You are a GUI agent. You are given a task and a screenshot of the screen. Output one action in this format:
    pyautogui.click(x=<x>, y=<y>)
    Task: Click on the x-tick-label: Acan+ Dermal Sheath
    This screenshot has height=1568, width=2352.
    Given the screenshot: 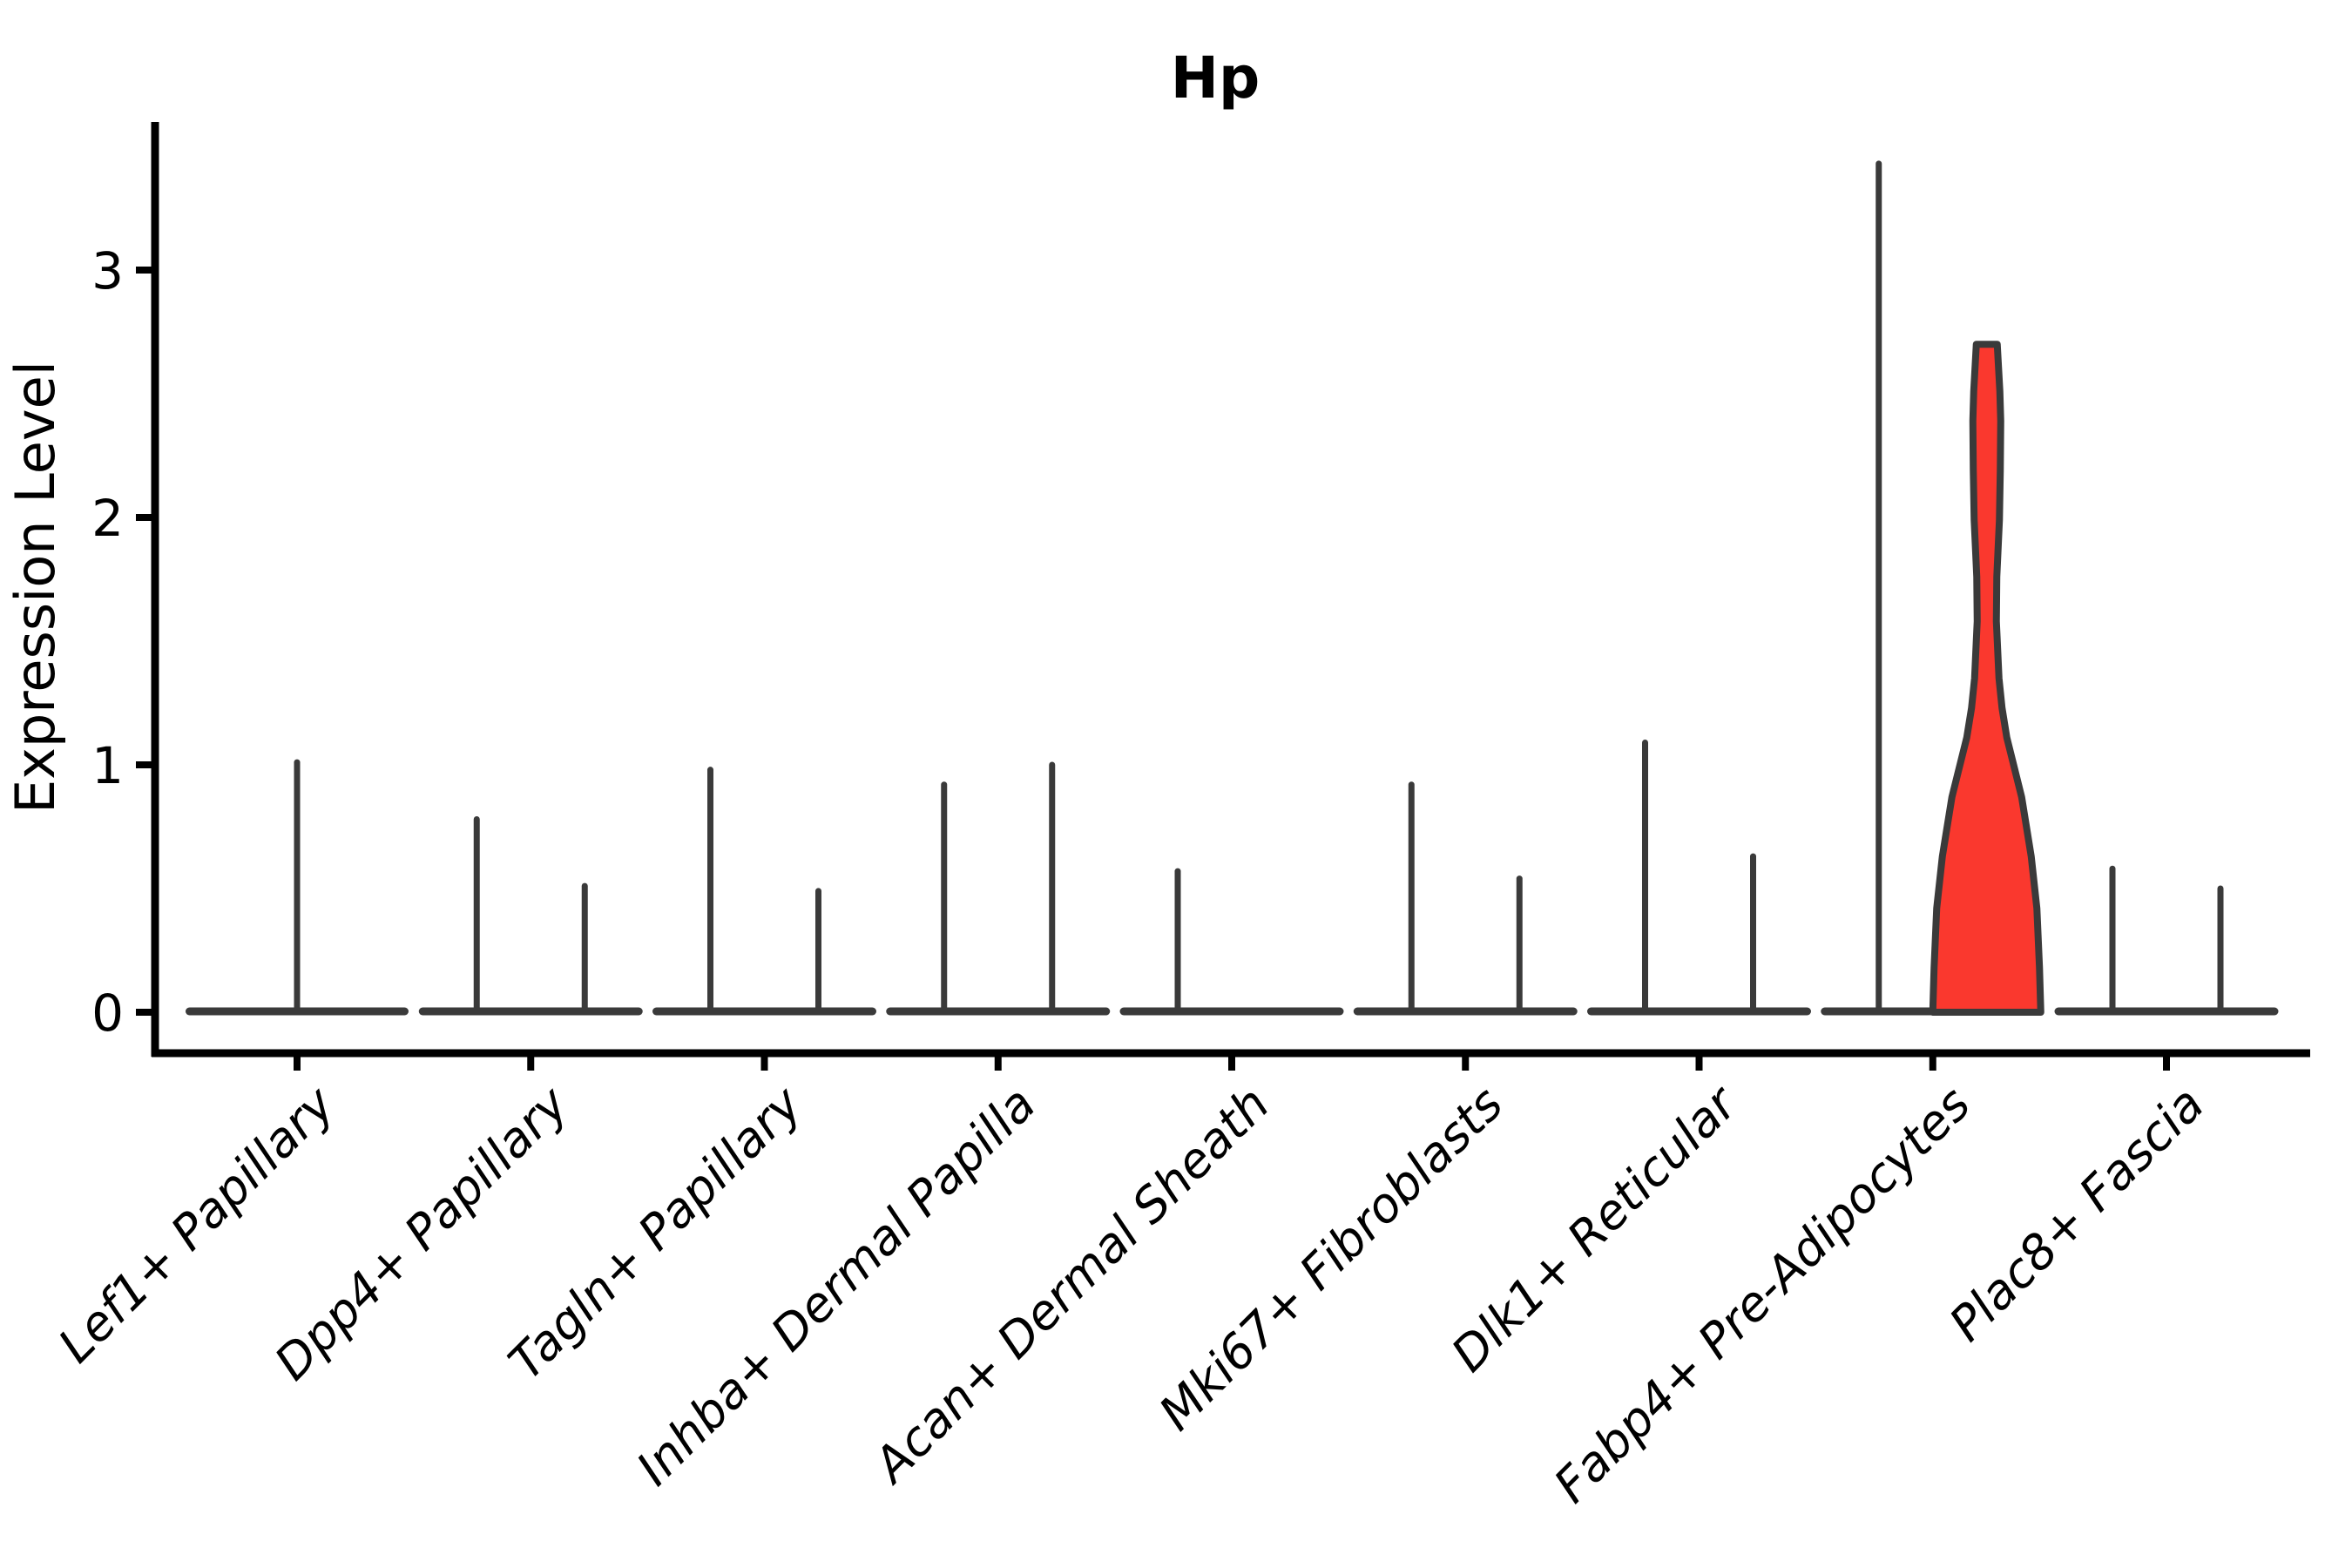 What is the action you would take?
    pyautogui.click(x=1071, y=1285)
    